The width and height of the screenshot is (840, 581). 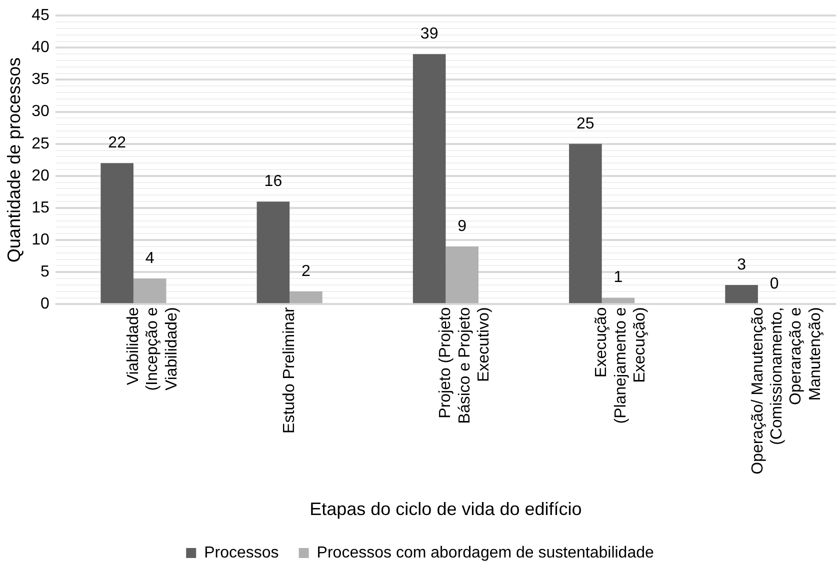 What do you see at coordinates (485, 553) in the screenshot?
I see `legend-label: Processos com abordagem de sustentabilidade` at bounding box center [485, 553].